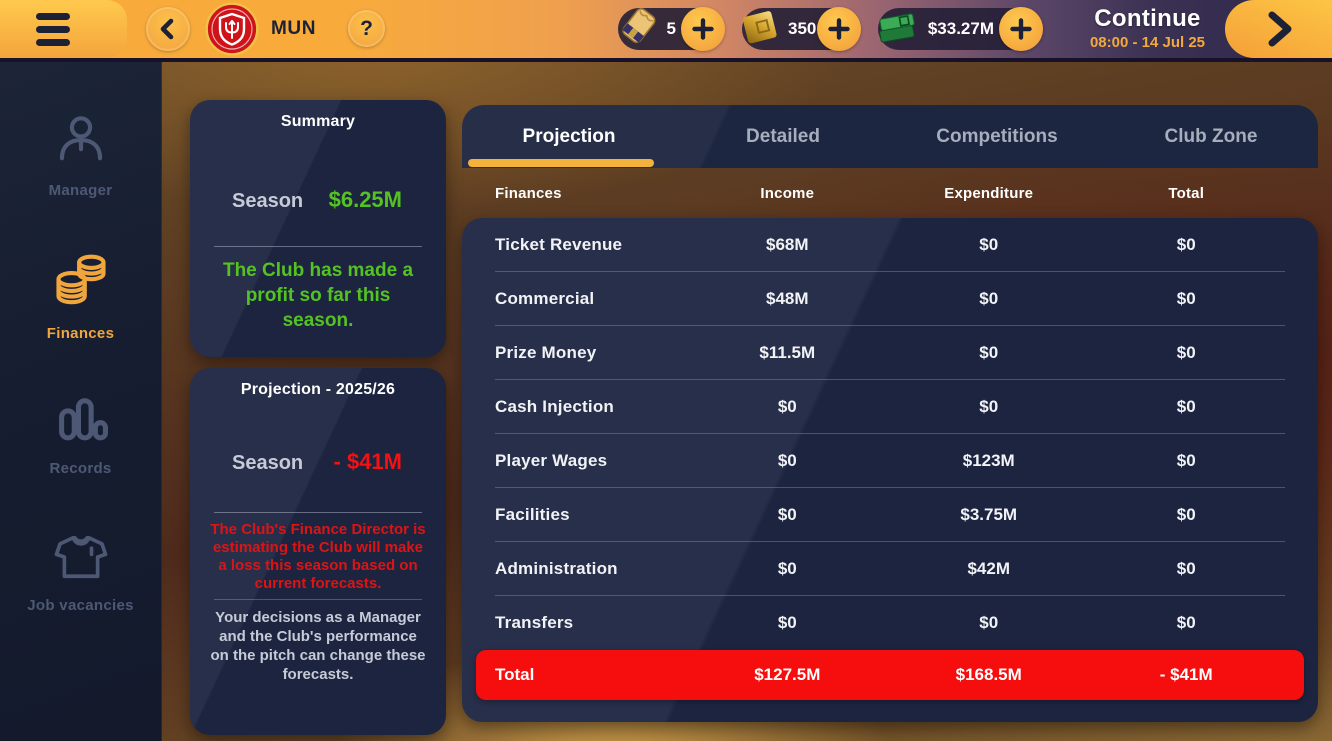 The image size is (1332, 741). I want to click on total-income: $127.5M, so click(787, 674).